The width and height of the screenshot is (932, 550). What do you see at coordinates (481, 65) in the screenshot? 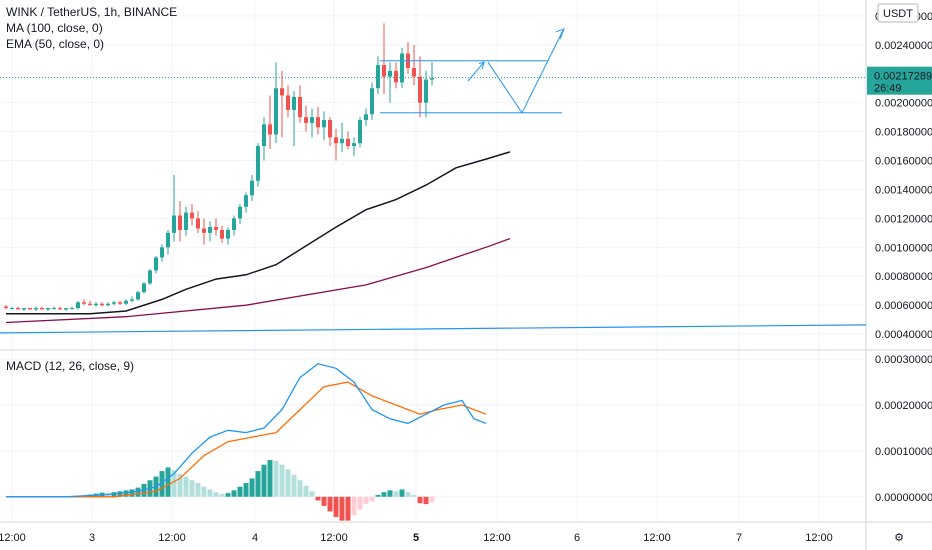
I see `projection-arrowhead` at bounding box center [481, 65].